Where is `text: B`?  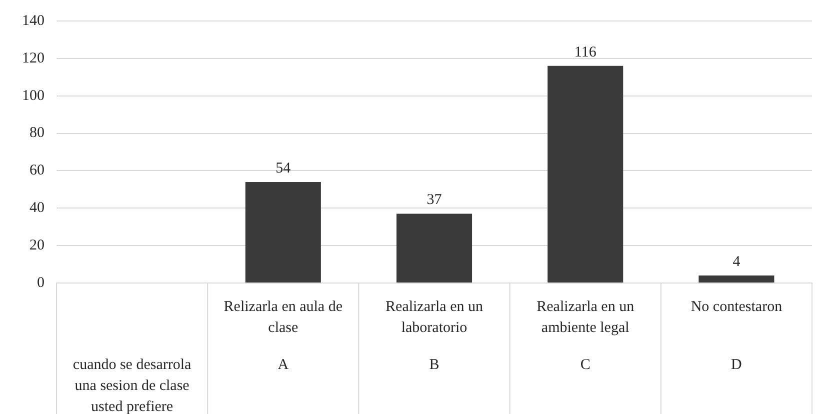
text: B is located at coordinates (434, 364).